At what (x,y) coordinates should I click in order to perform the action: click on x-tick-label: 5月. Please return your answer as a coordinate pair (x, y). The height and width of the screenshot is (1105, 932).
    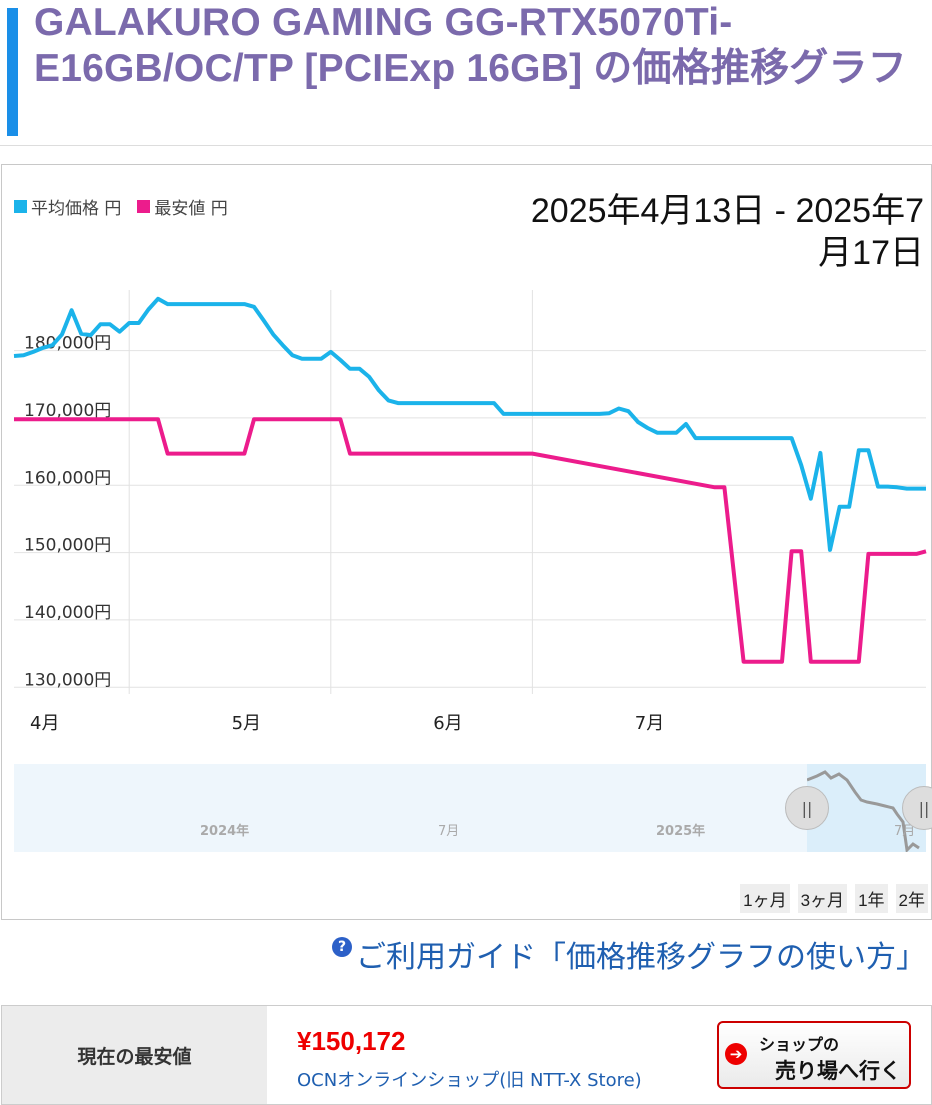
    Looking at the image, I should click on (246, 723).